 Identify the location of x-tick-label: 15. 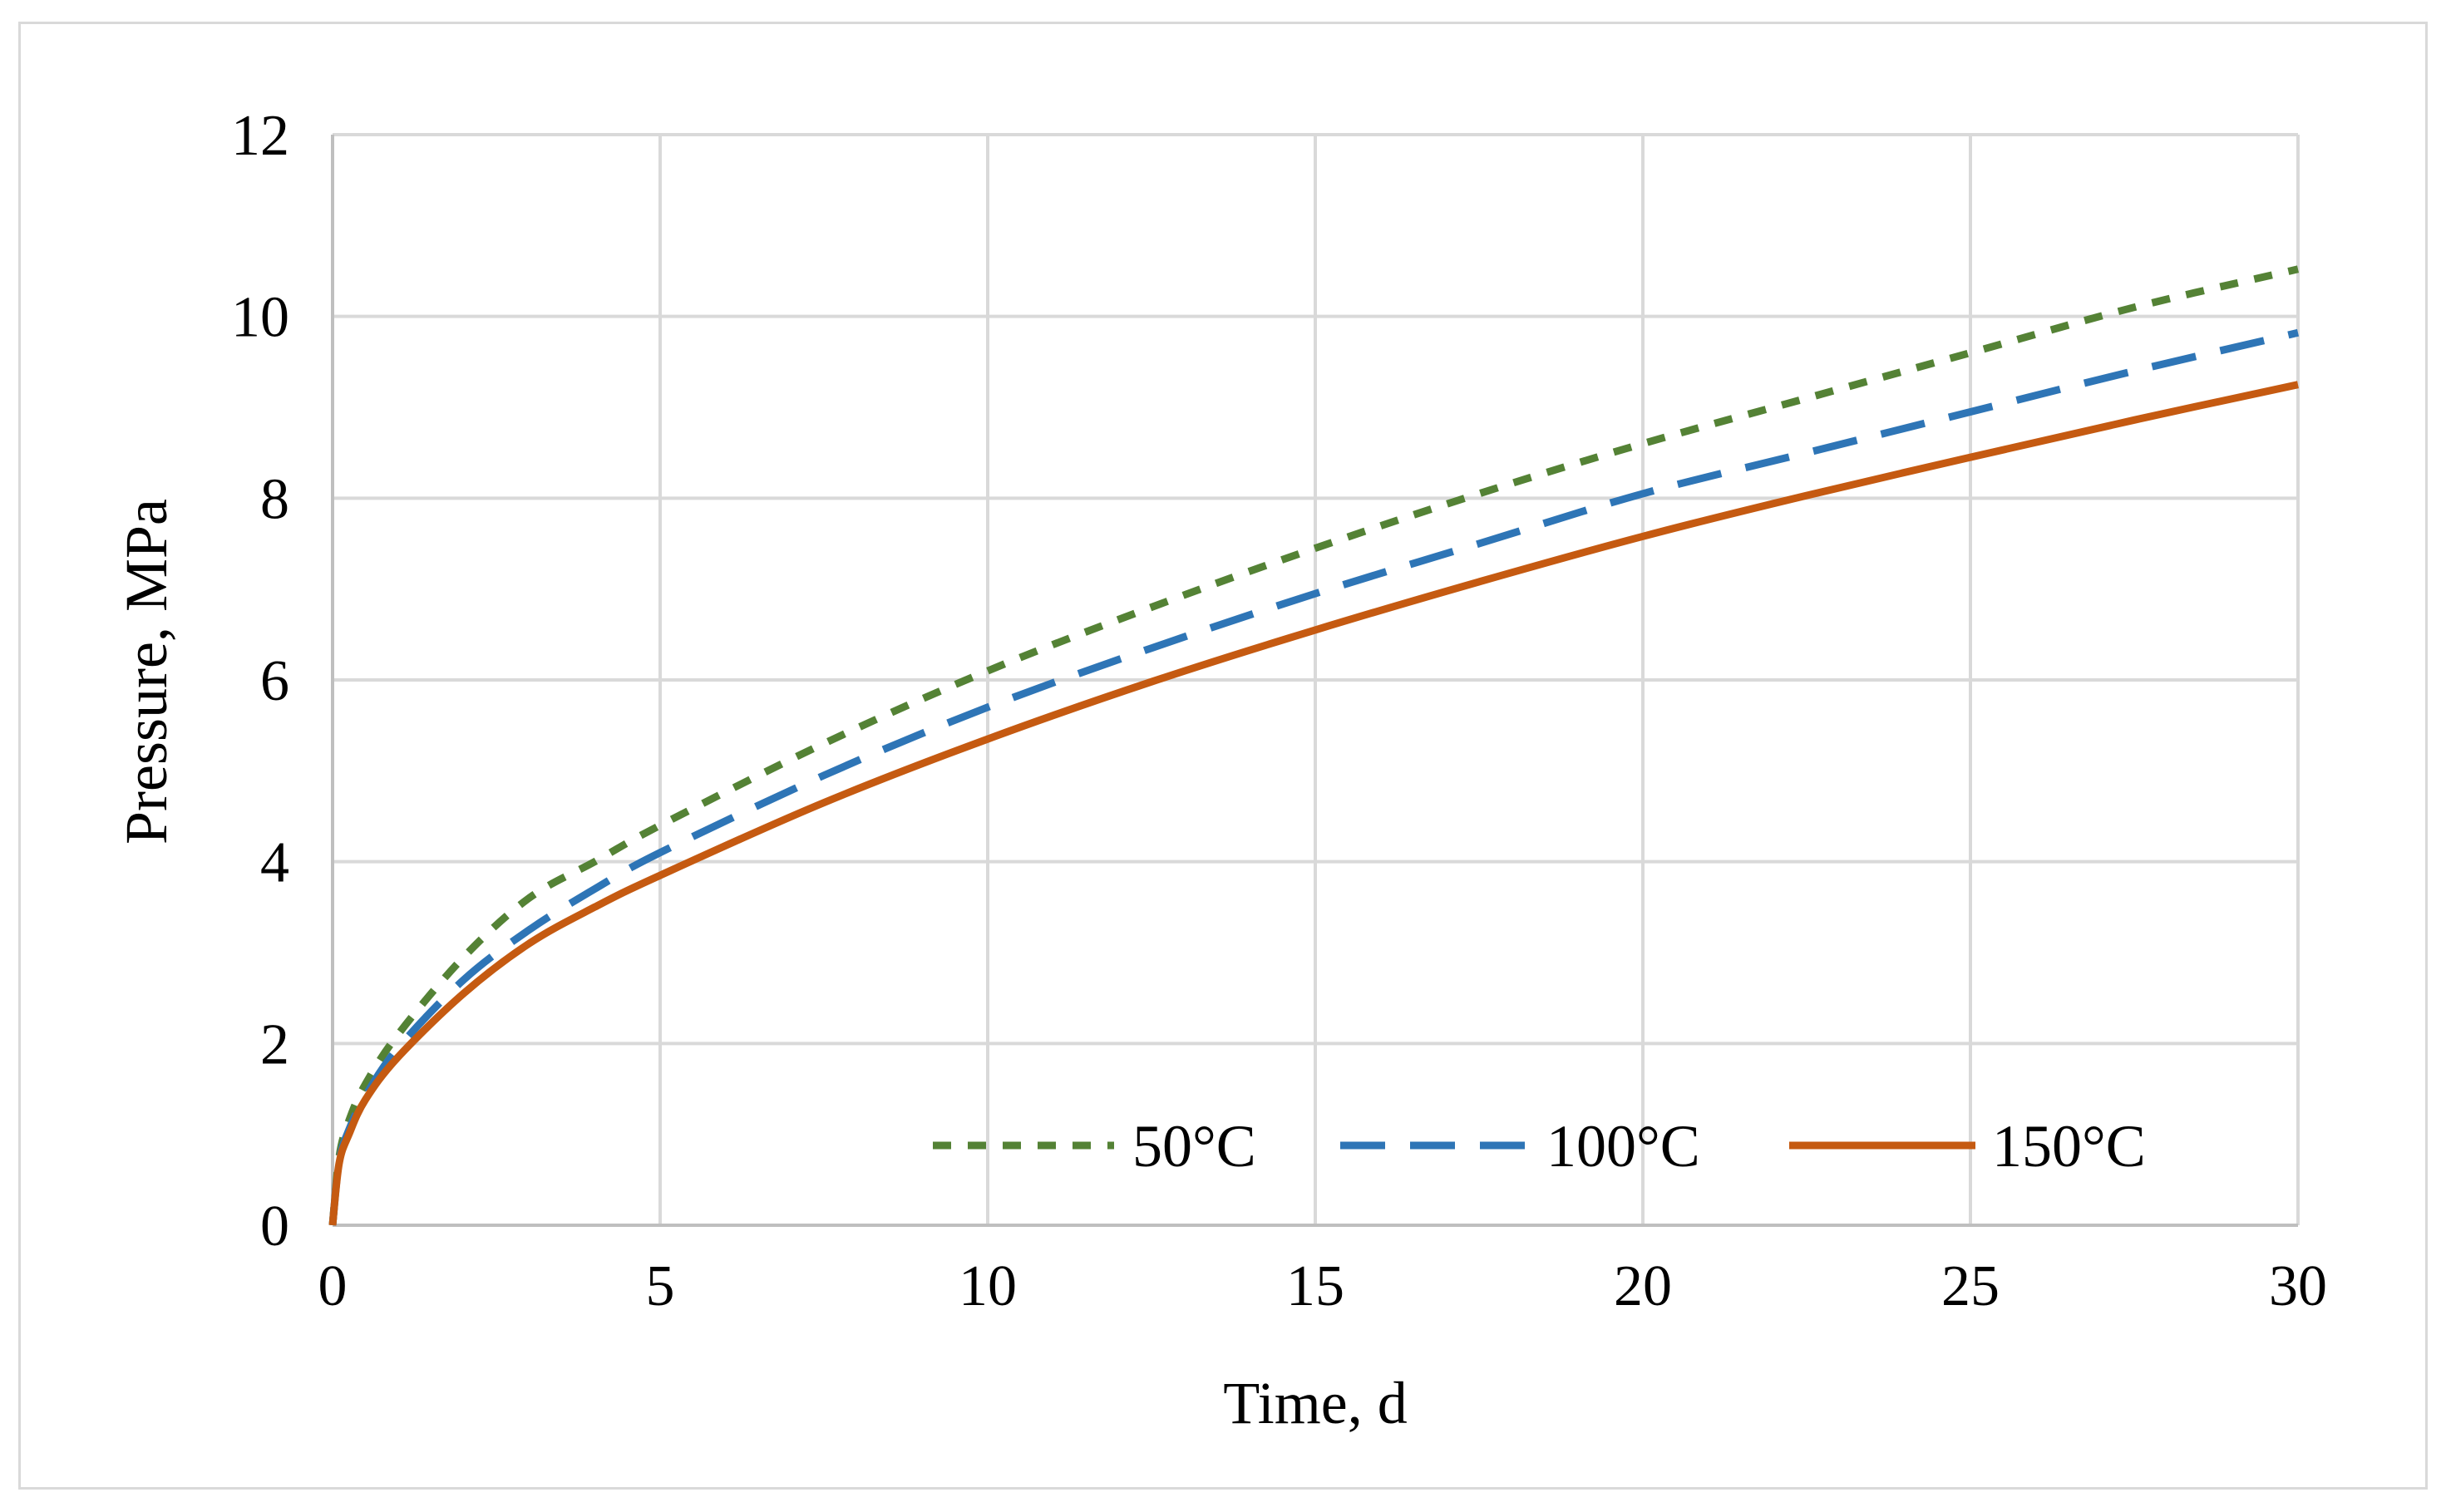
(1315, 1286).